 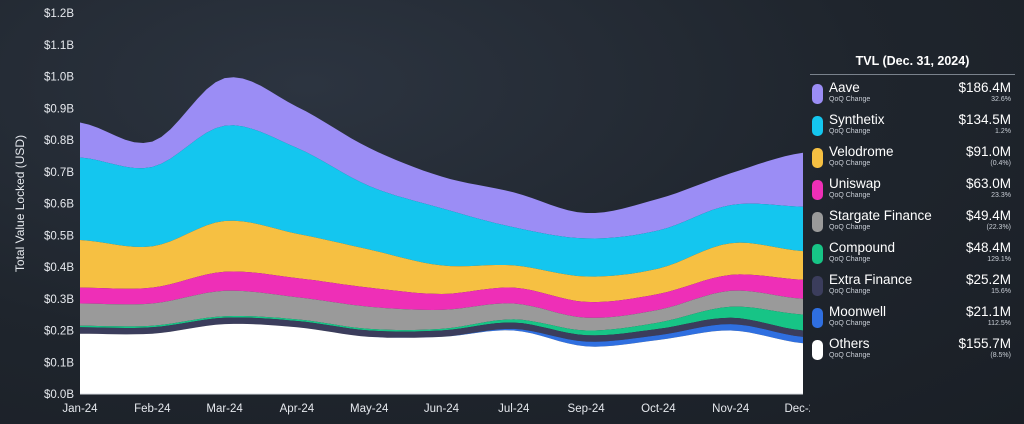 I want to click on y-axis-label: Total Value Locked (USD), so click(x=20, y=203).